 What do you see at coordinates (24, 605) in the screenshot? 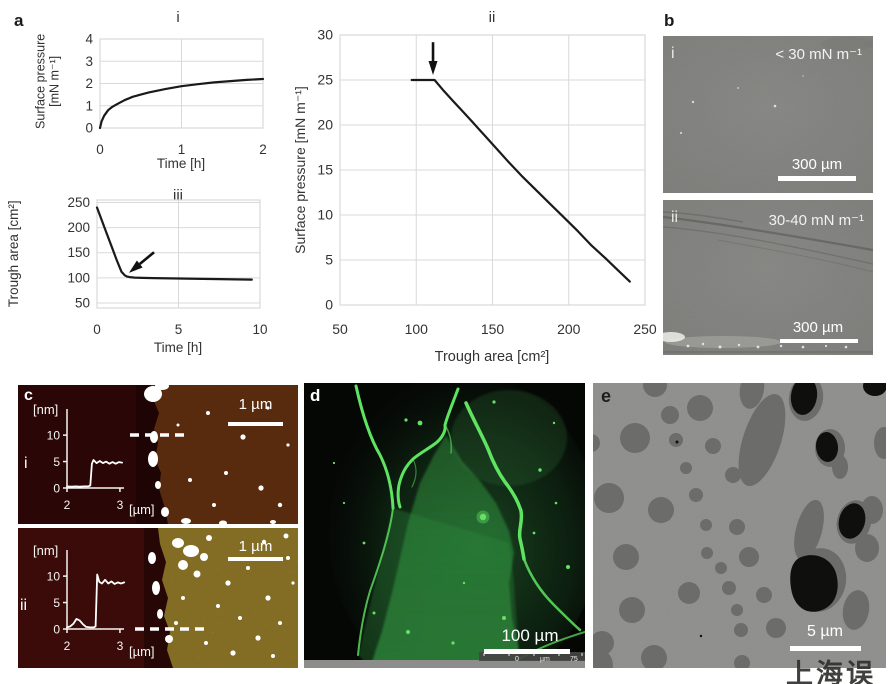
I see `afm-c-ii-tag: ii` at bounding box center [24, 605].